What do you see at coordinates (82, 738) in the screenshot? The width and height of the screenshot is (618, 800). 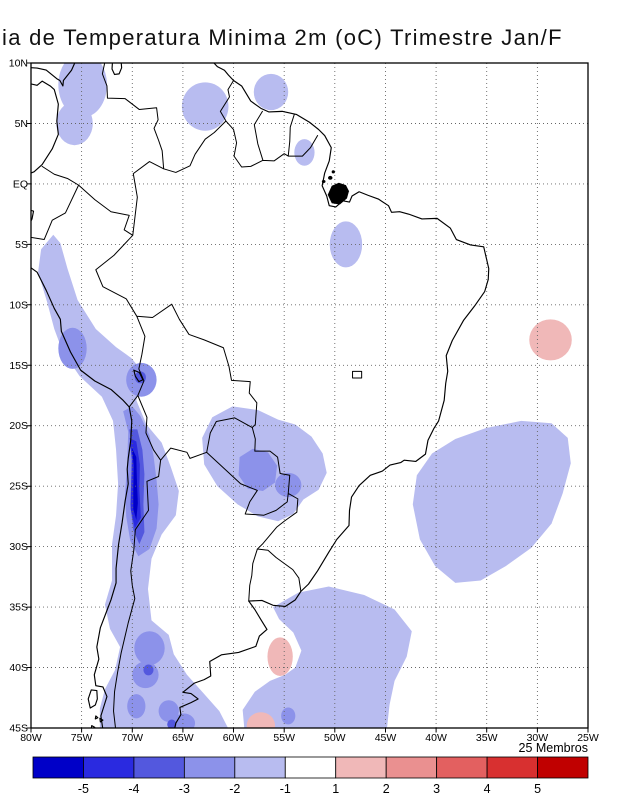 I see `lon-tick-label: 75W` at bounding box center [82, 738].